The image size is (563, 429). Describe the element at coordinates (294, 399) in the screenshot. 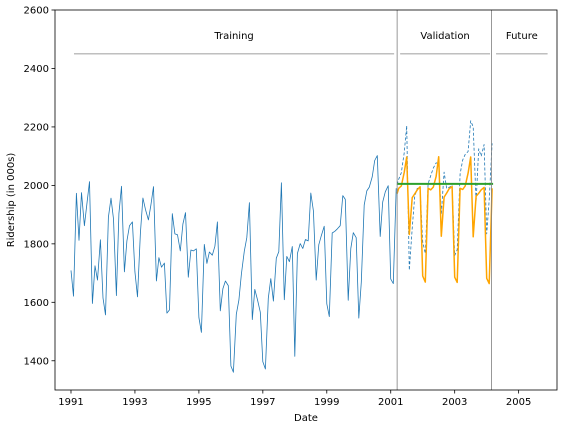

I see `x-axis: 1991 1993 1995 1997 1999 2001 2003 2005` at that location.